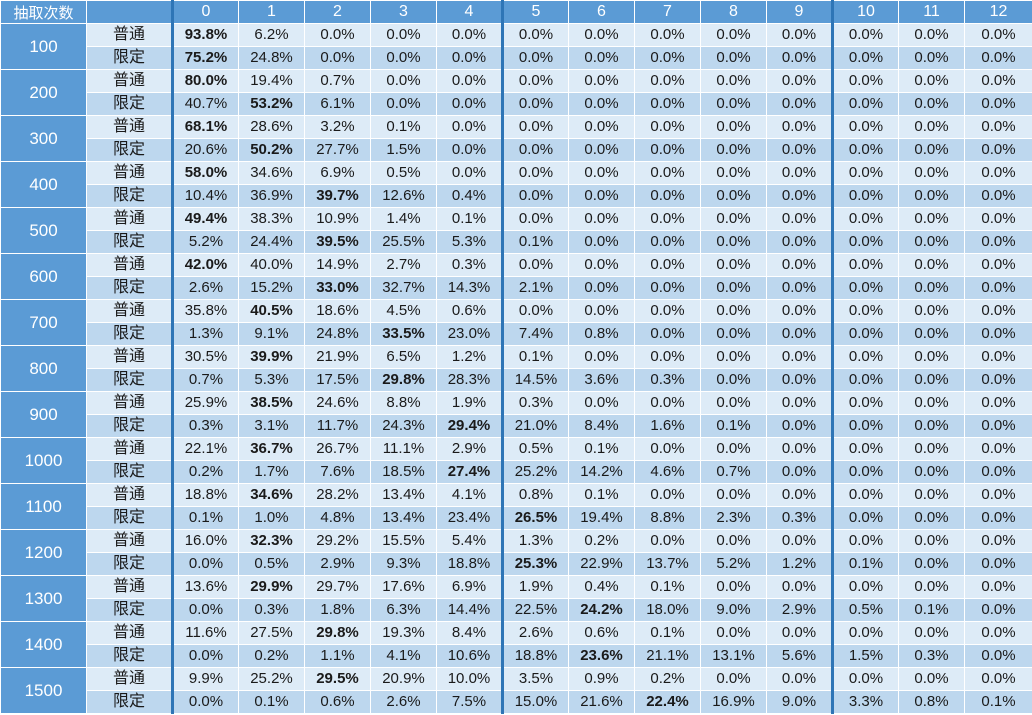 The height and width of the screenshot is (715, 1032). Describe the element at coordinates (337, 265) in the screenshot. I see `probability-cell: 14.9%` at that location.